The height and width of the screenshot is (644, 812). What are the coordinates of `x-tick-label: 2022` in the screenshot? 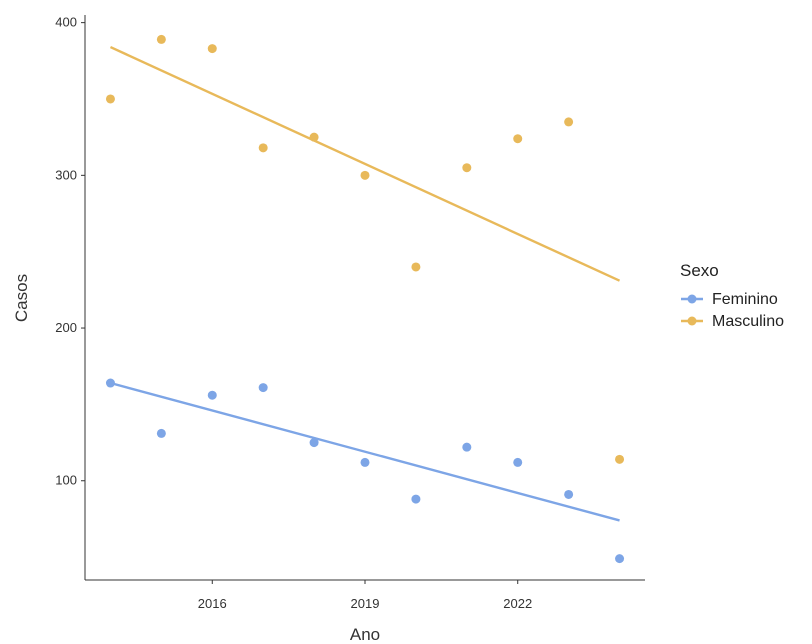 It's located at (517, 603).